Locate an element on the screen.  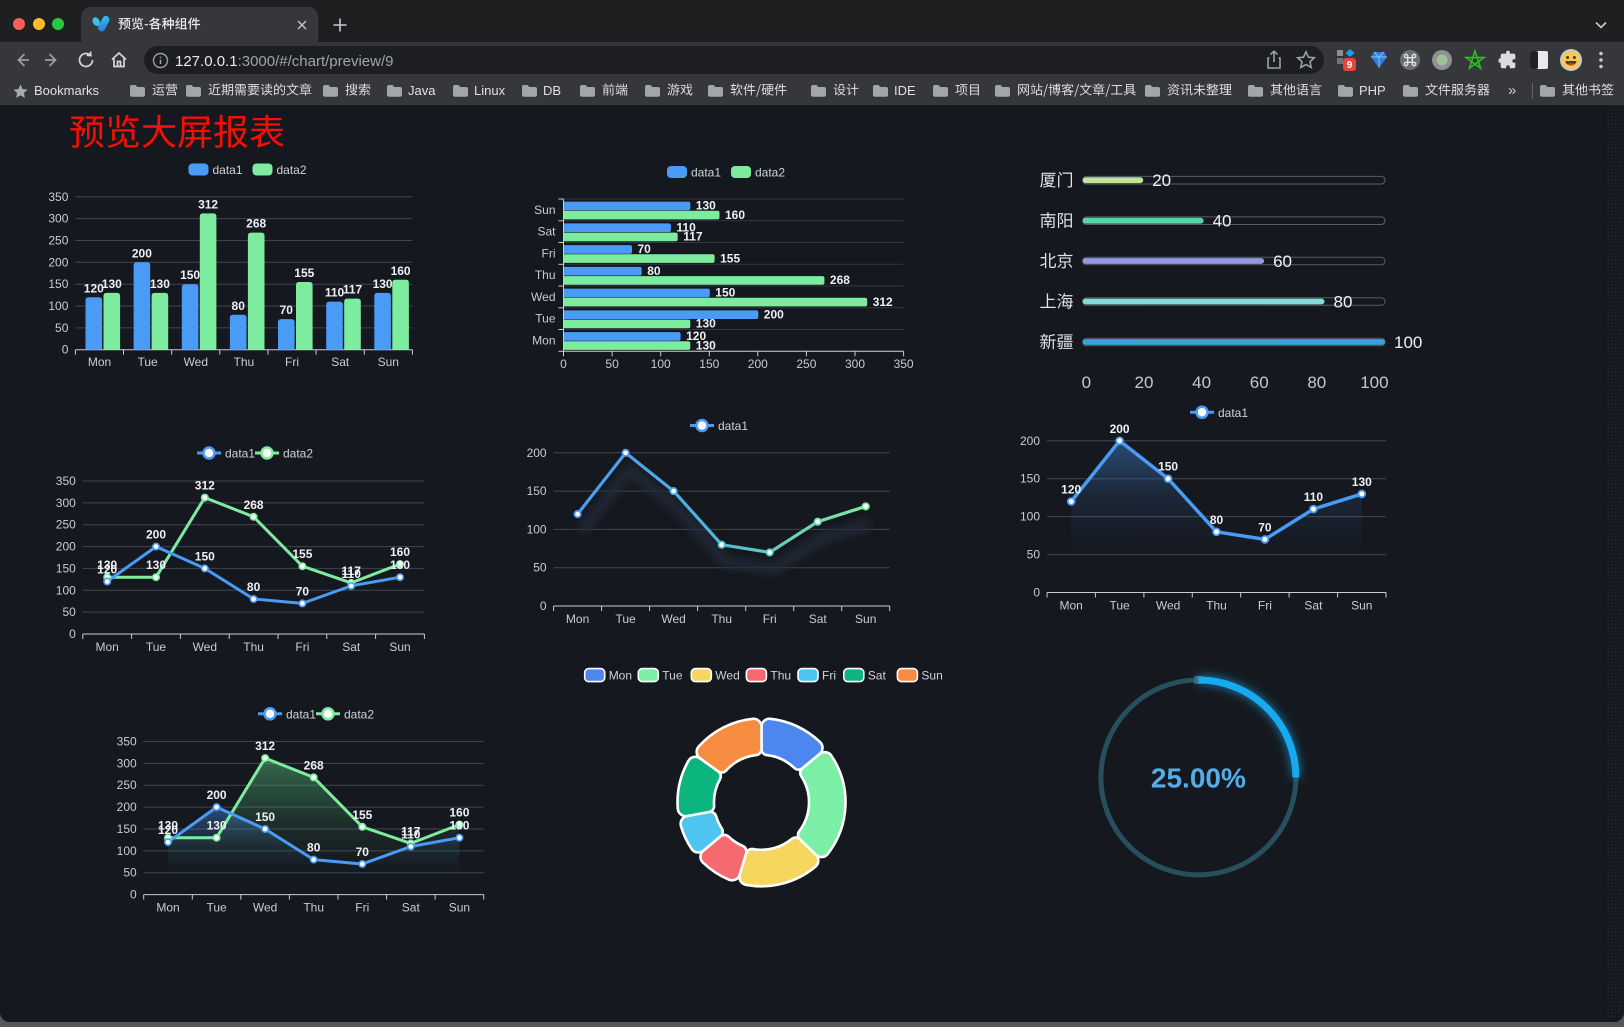
svg-text: 312 is located at coordinates (265, 746).